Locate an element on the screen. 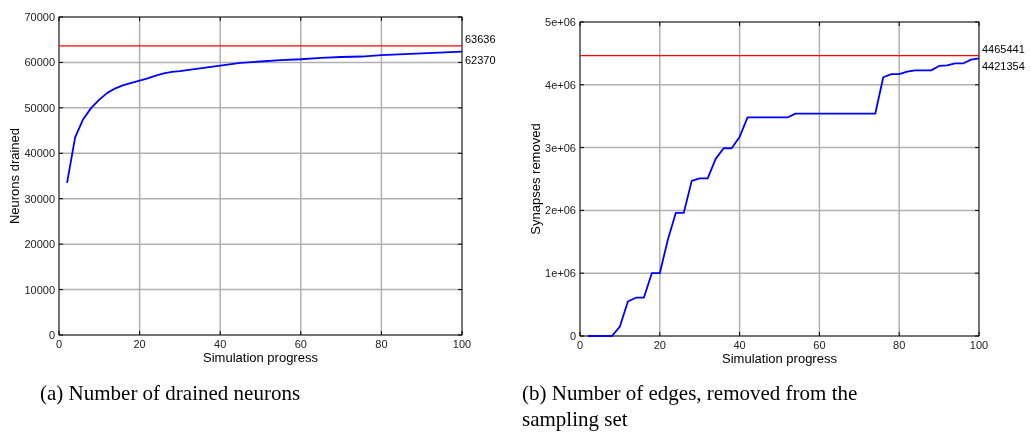 Image resolution: width=1031 pixels, height=437 pixels. ref-line-label: 63636 is located at coordinates (480, 38).